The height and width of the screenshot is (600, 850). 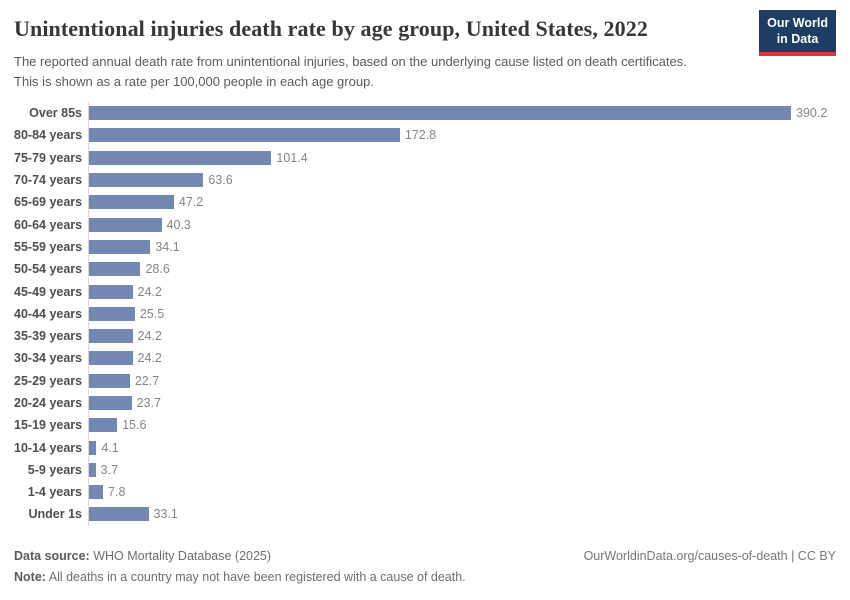 I want to click on bar-row: 35-39 years 24.2, so click(x=431, y=336).